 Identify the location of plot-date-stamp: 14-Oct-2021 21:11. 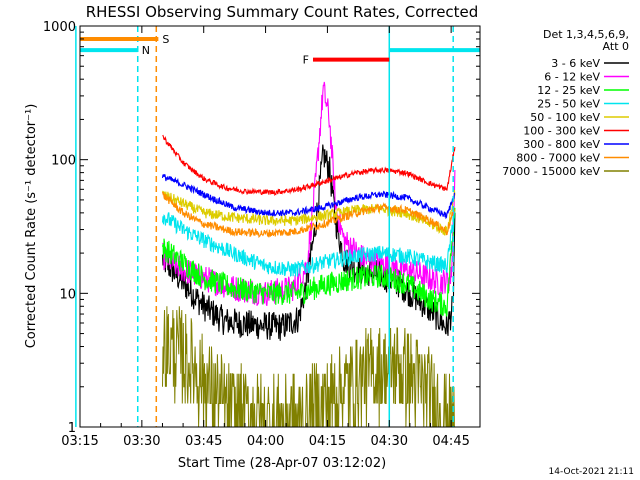
(591, 472).